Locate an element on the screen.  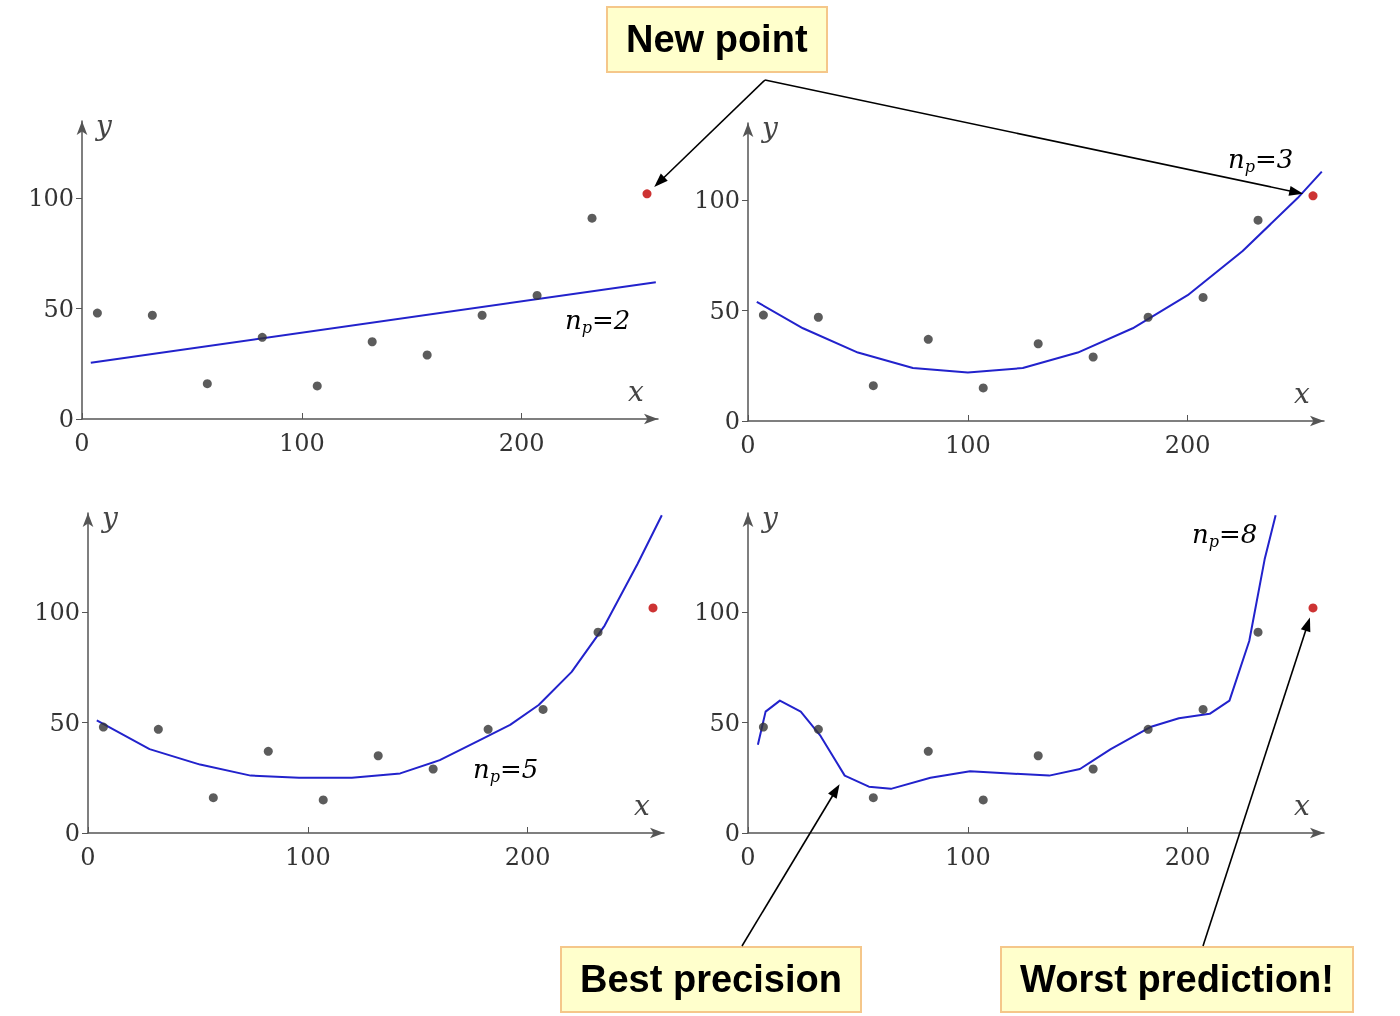
text: New point is located at coordinates (717, 39).